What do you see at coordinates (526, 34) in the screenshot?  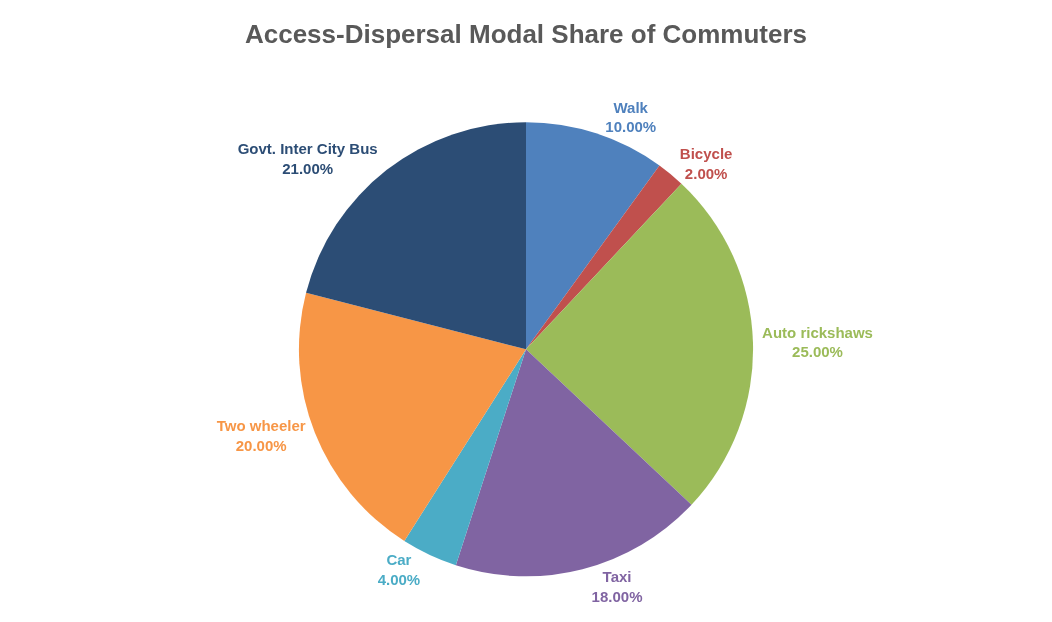 I see `chart-title: Access-Dispersal Modal Share of Commuters` at bounding box center [526, 34].